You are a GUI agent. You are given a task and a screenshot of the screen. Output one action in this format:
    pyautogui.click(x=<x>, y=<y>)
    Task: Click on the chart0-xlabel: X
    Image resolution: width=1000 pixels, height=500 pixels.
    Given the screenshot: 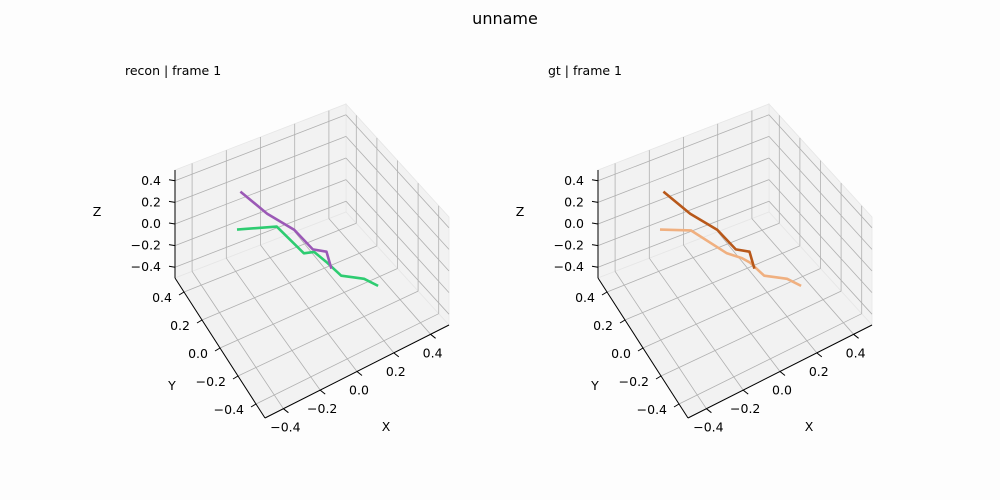 What is the action you would take?
    pyautogui.click(x=386, y=426)
    